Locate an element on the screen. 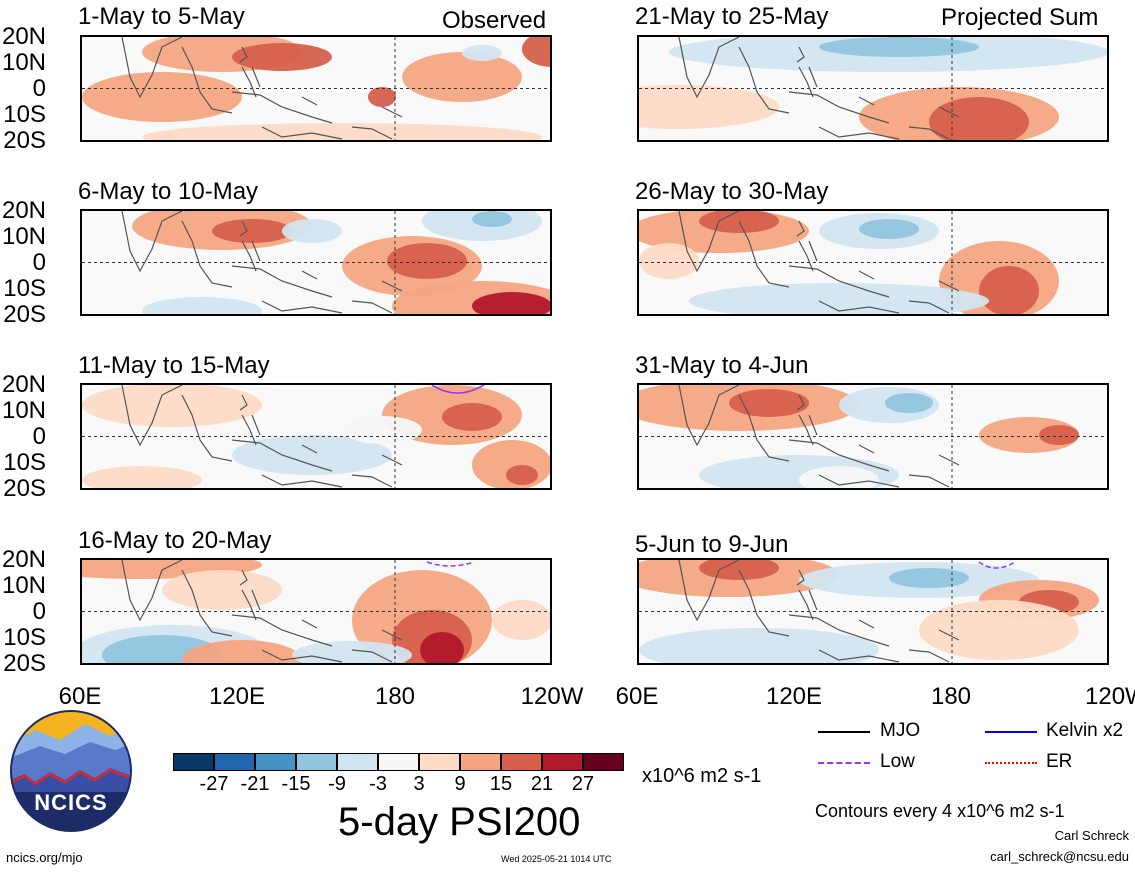  panel-title-obs-1: 1-May to 5-May is located at coordinates (161, 16).